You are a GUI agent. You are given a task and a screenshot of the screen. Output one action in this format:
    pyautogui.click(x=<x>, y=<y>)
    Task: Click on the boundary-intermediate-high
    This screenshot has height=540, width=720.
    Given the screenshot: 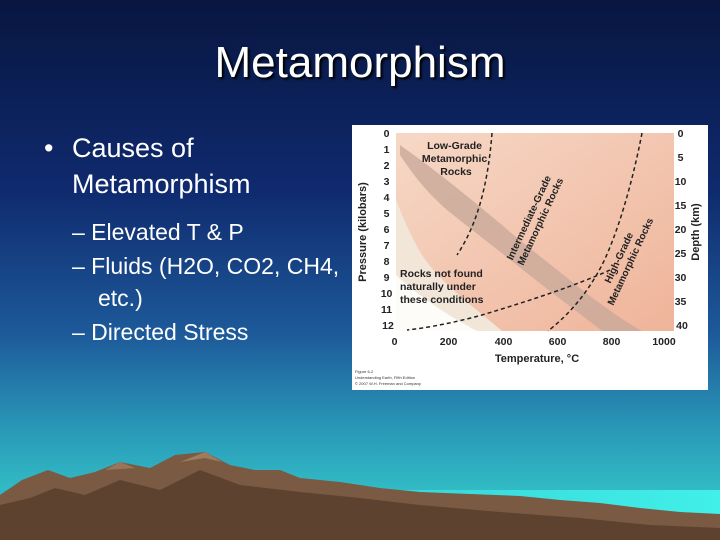 What is the action you would take?
    pyautogui.click(x=595, y=232)
    